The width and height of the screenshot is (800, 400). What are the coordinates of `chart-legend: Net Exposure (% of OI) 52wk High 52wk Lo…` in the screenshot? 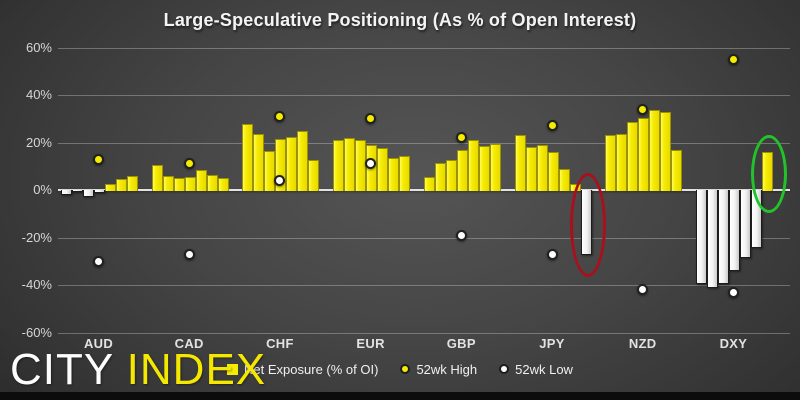 It's located at (400, 369).